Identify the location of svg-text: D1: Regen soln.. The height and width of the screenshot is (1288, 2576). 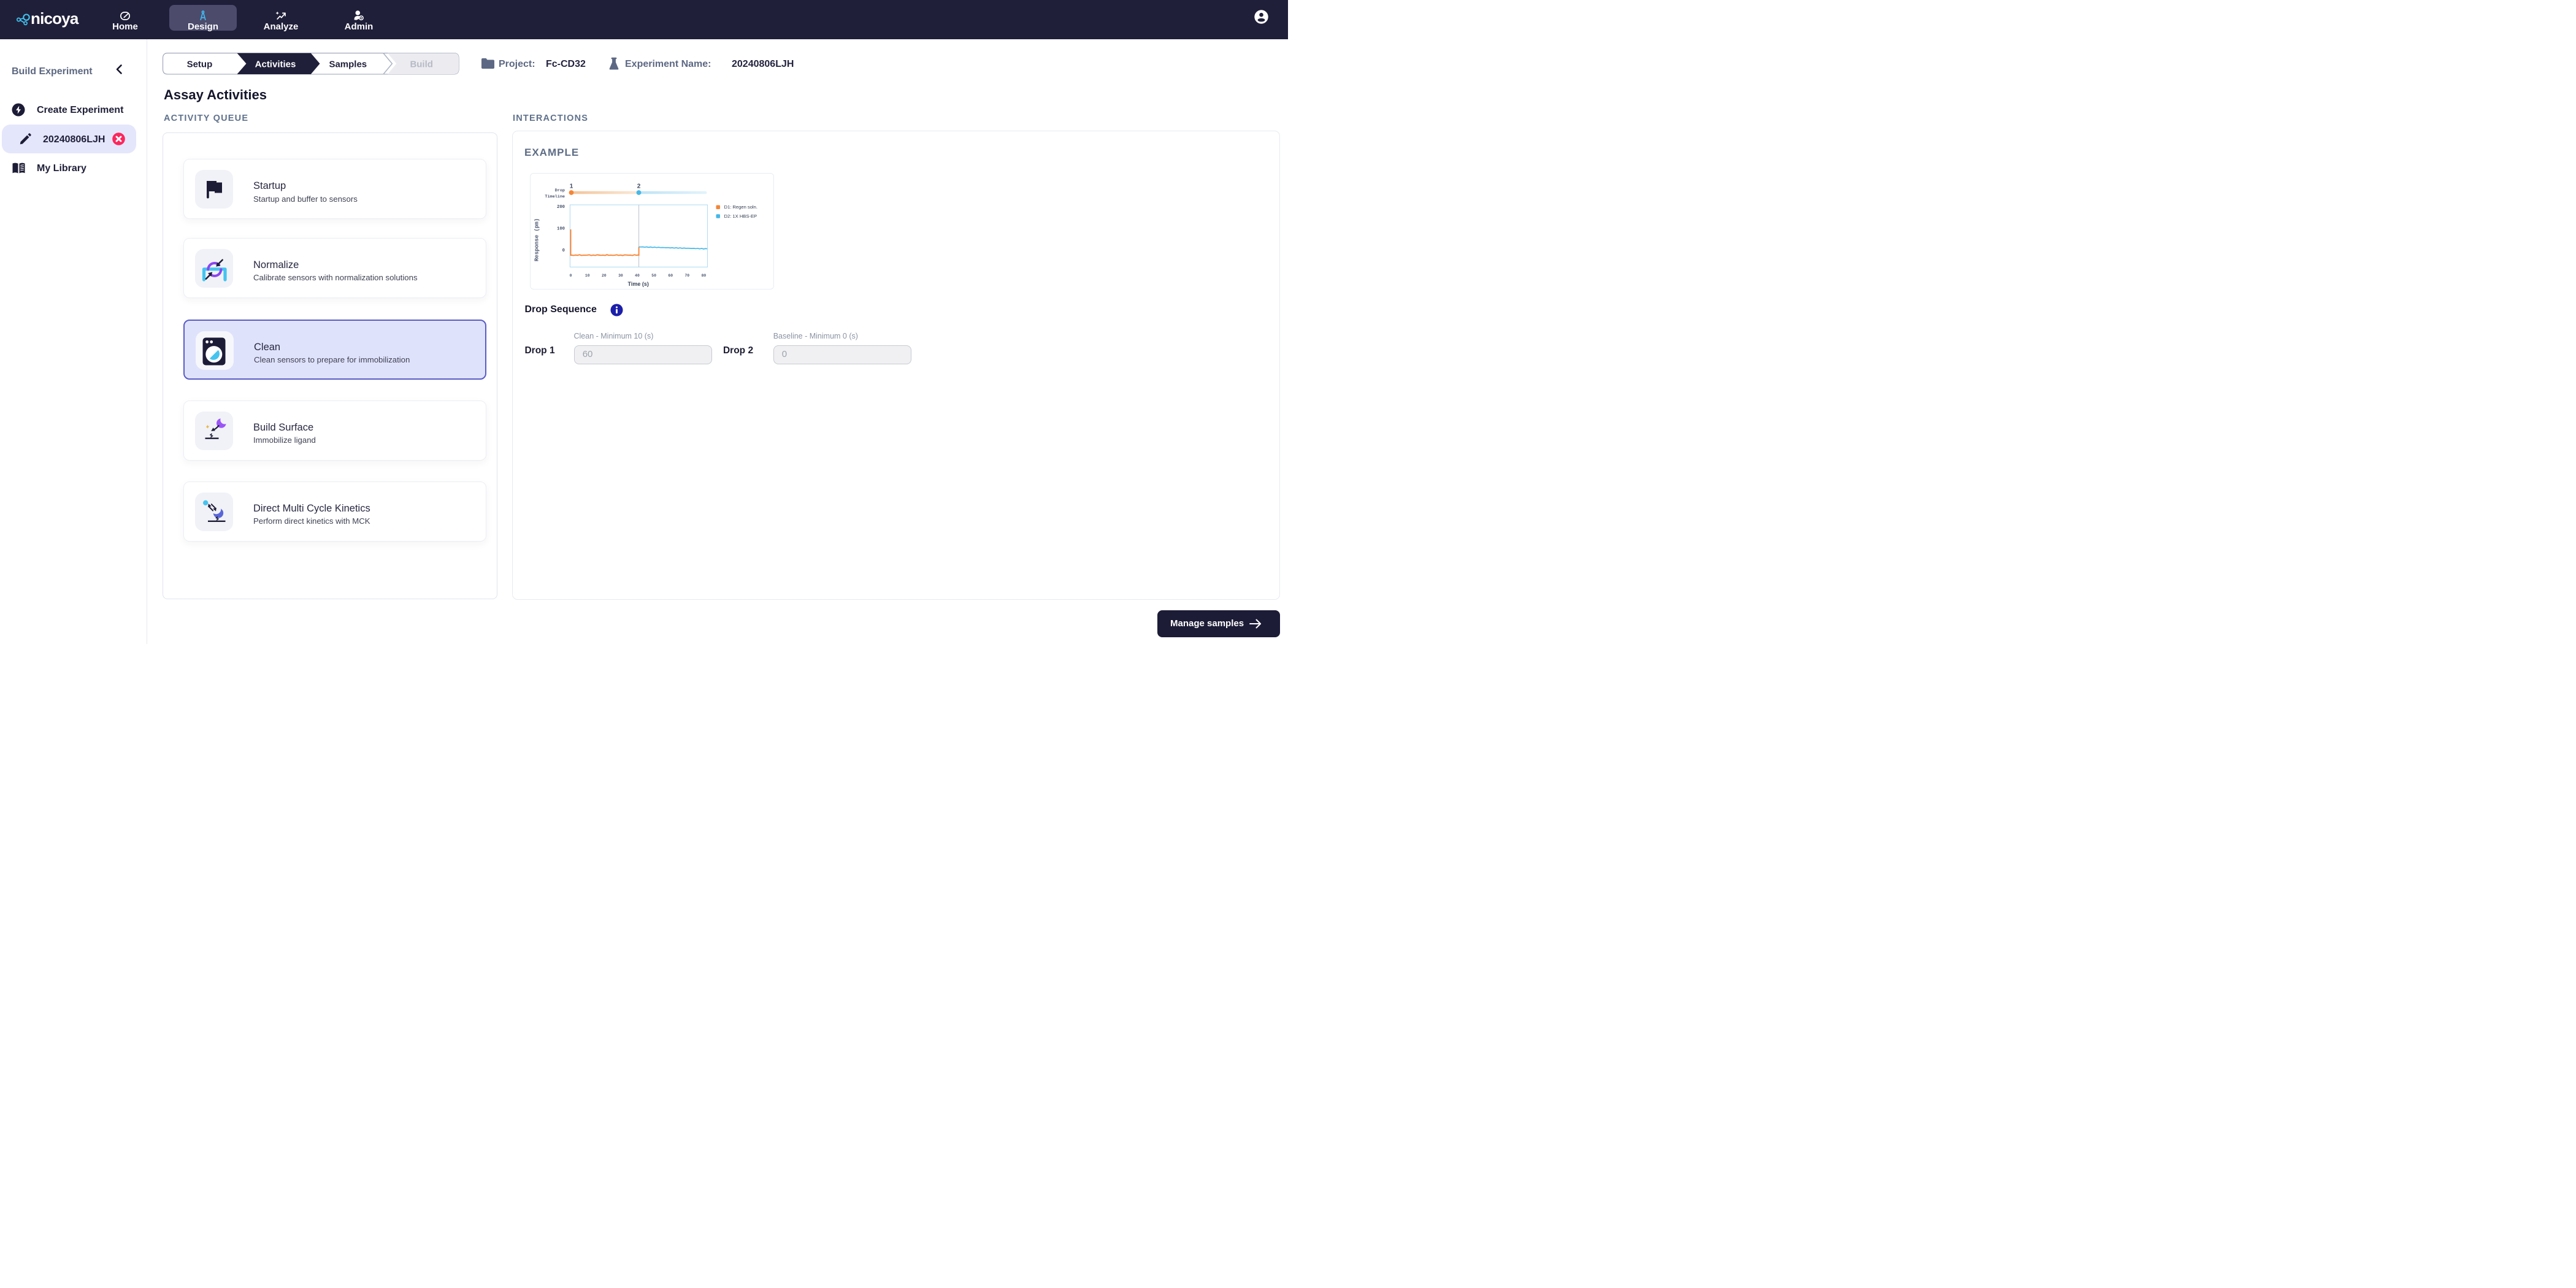
(740, 207).